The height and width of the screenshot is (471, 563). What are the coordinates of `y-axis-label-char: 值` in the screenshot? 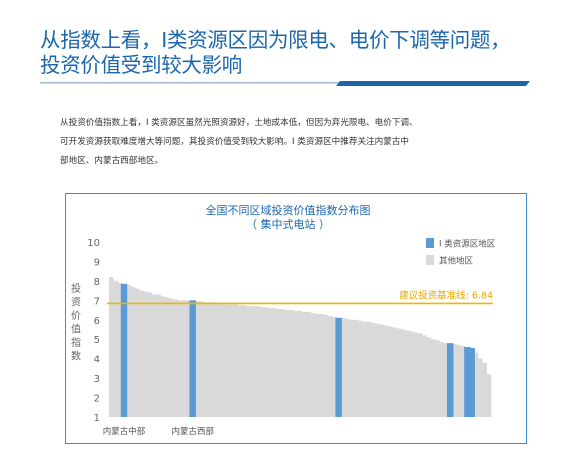 It's located at (76, 329).